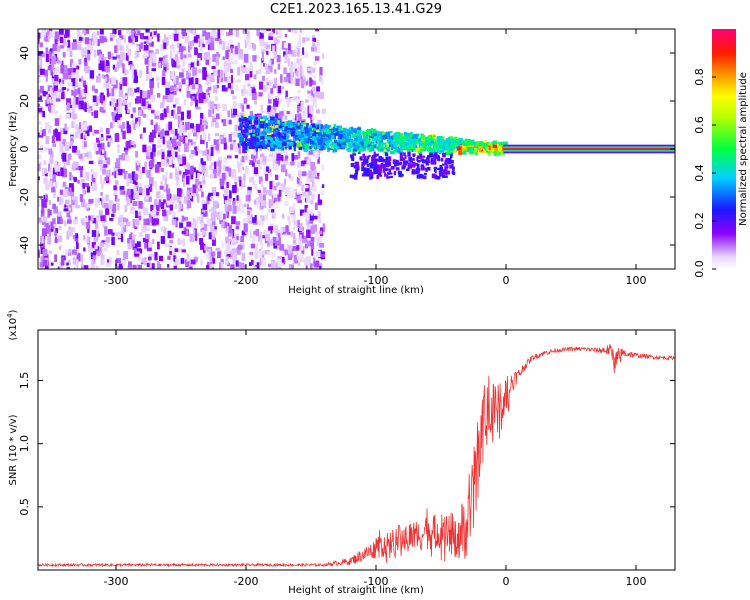 The image size is (750, 600). I want to click on y-tick-label: 1.5, so click(24, 381).